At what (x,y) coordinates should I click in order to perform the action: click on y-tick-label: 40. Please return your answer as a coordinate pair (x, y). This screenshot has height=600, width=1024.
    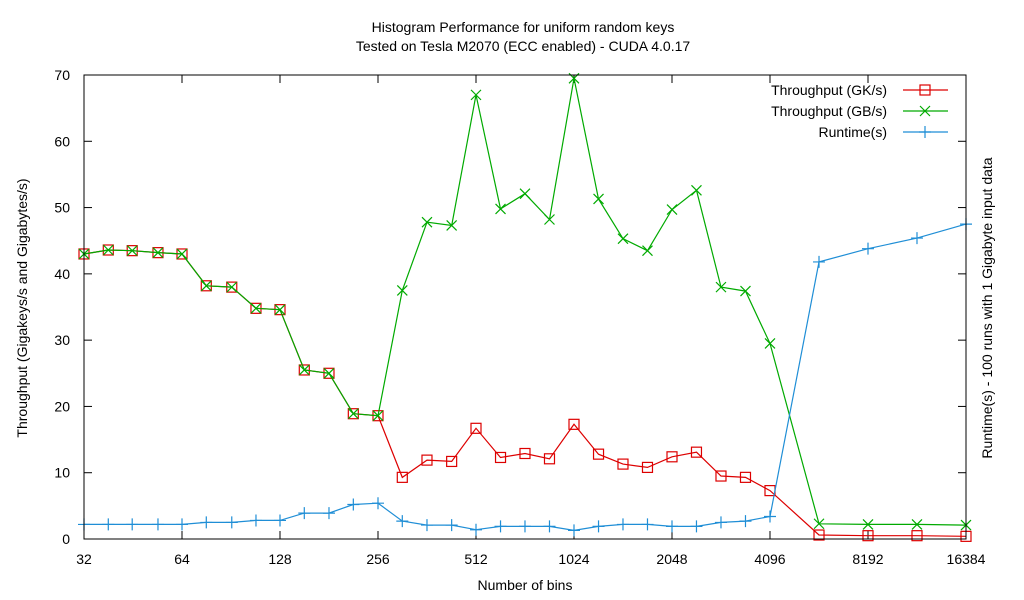
    Looking at the image, I should click on (62, 274).